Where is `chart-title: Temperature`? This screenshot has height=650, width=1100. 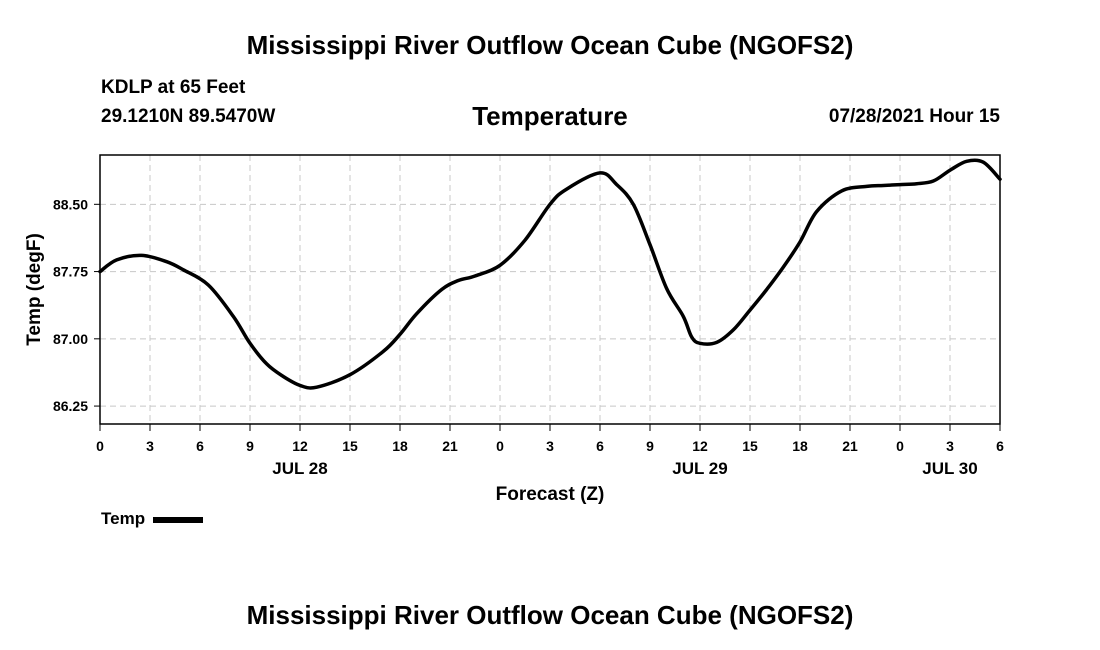 chart-title: Temperature is located at coordinates (550, 116).